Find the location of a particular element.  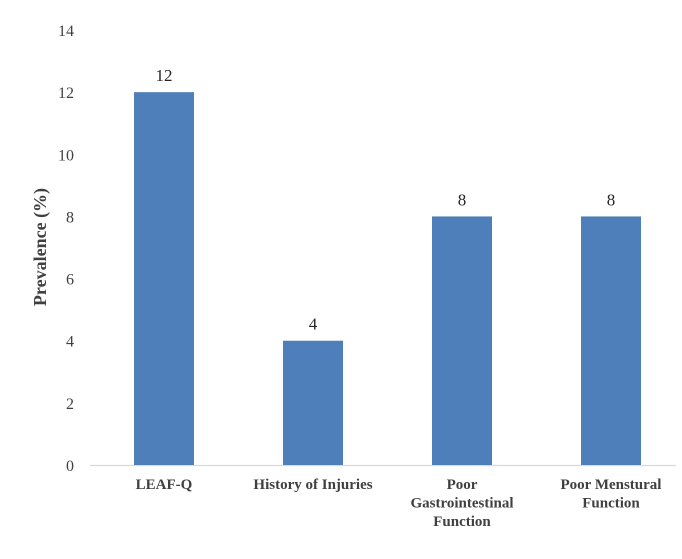

y-axis-title: Prevalence (%) is located at coordinates (40, 247).